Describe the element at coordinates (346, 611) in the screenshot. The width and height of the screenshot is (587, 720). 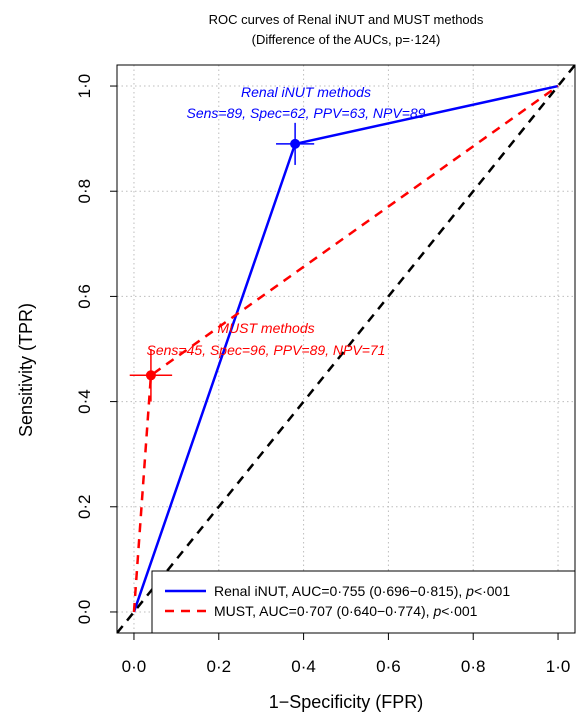
I see `legend-label-1: MUST, AUC=0·707 (0·640−0·774), p<·001` at that location.